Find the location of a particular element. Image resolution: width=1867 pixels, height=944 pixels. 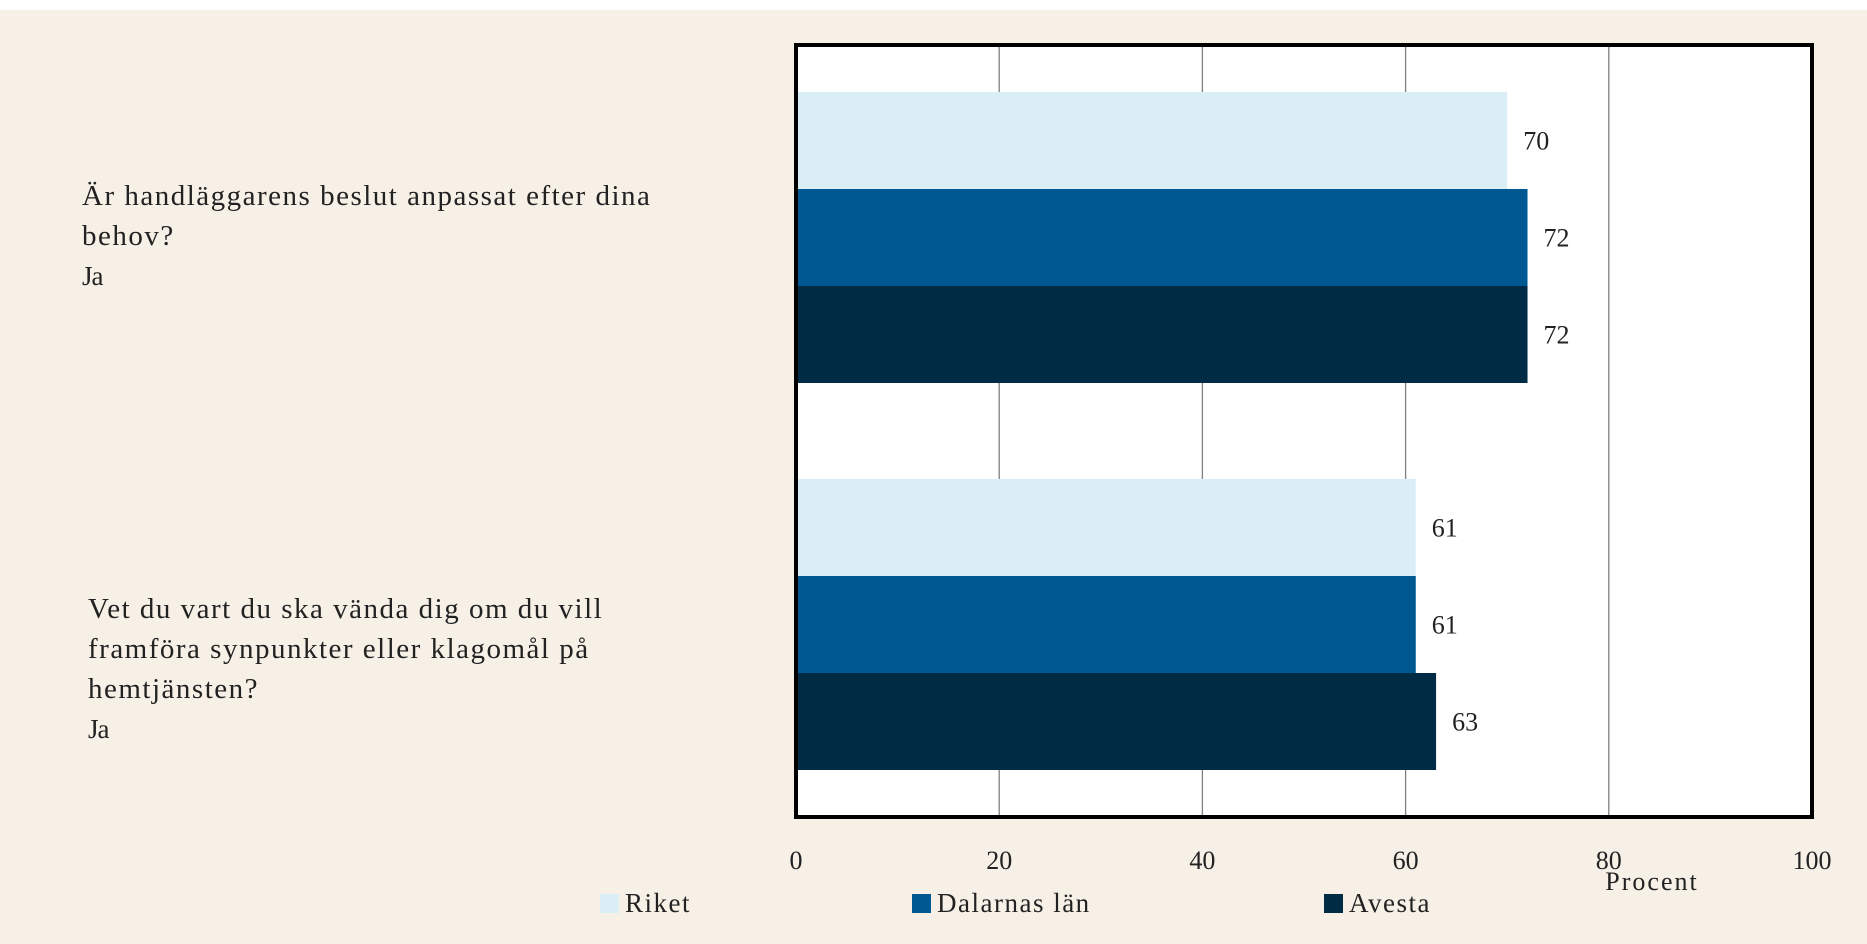

legend-label-riket: Riket is located at coordinates (658, 903).